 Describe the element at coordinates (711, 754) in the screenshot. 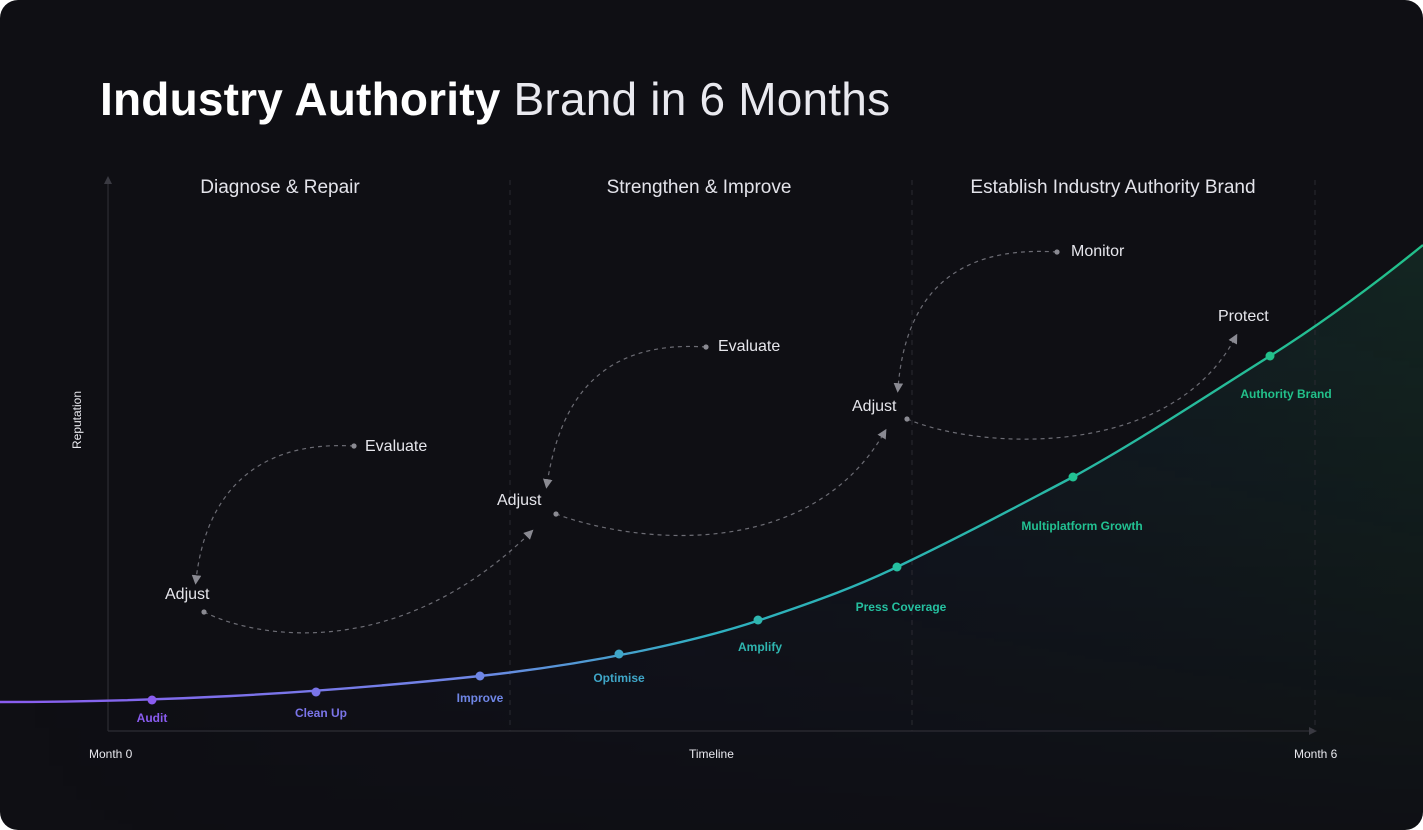

I see `x-axis-label: Timeline` at that location.